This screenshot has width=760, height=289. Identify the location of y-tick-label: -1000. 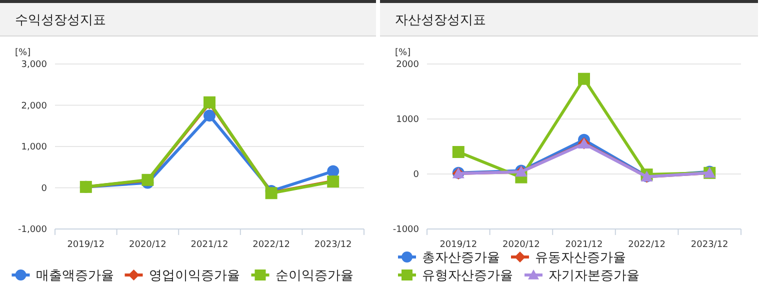
(406, 230).